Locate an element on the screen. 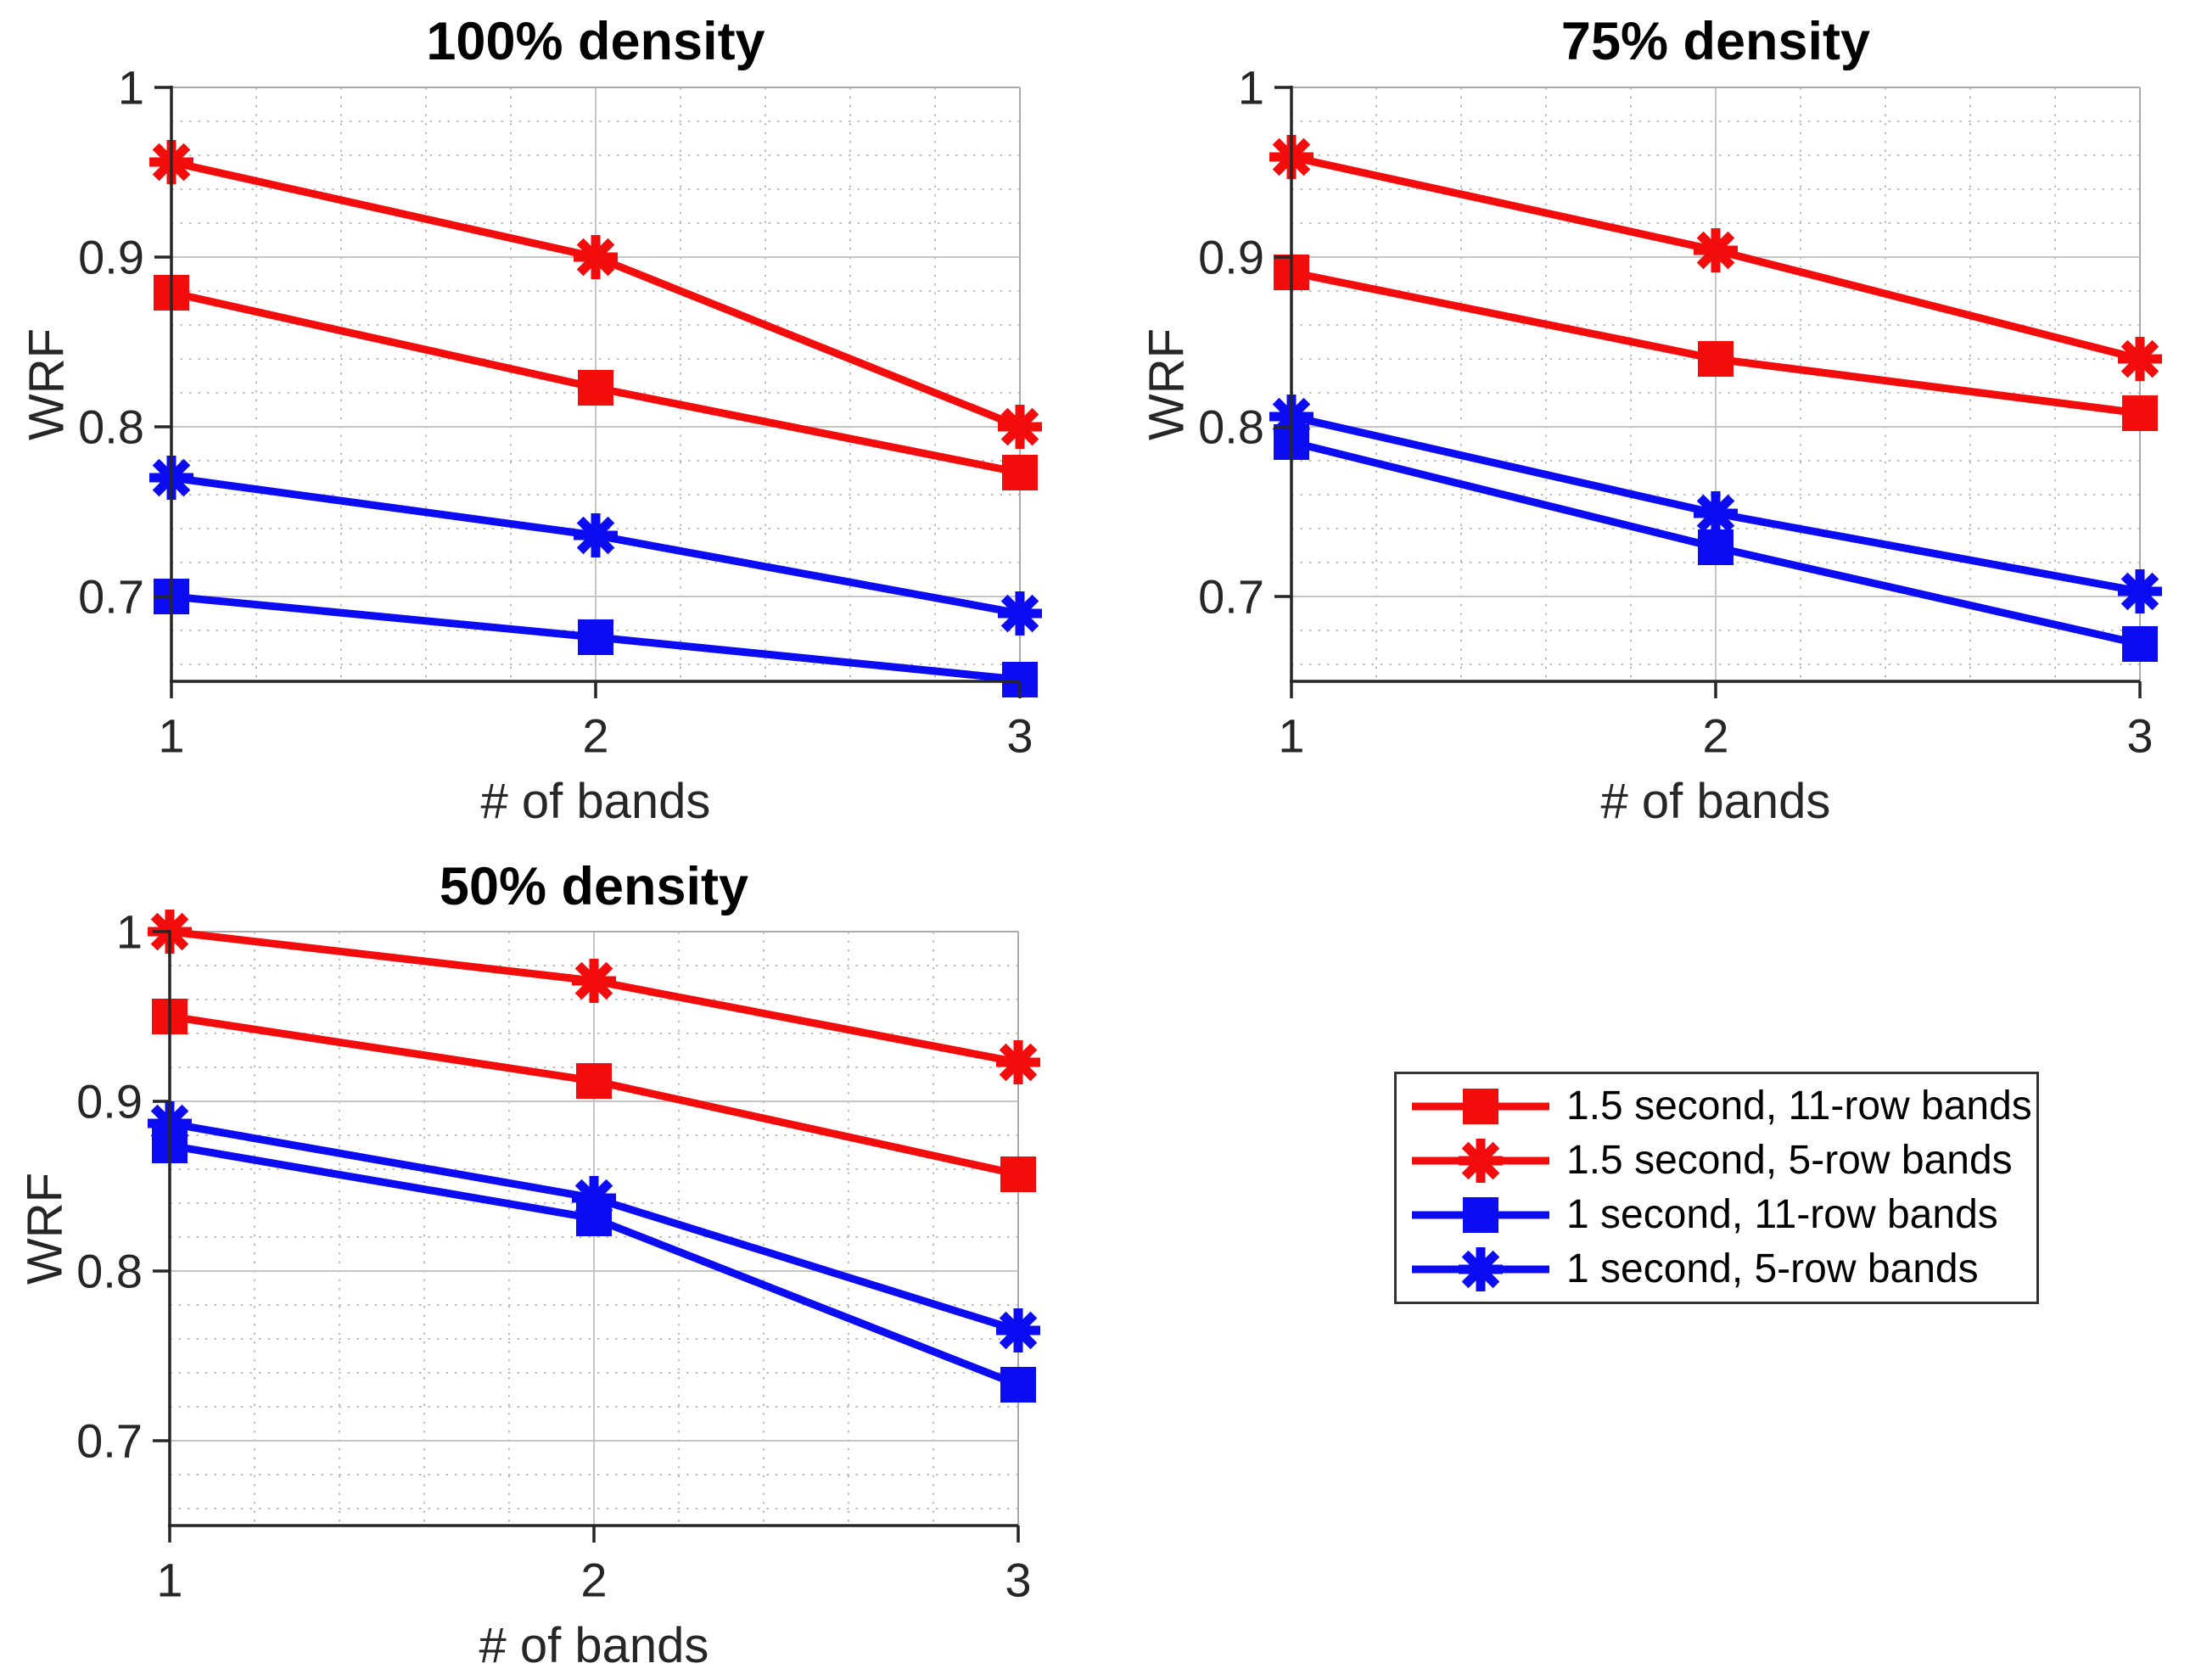 Image resolution: width=2190 pixels, height=1680 pixels. major-grid is located at coordinates (1715, 384).